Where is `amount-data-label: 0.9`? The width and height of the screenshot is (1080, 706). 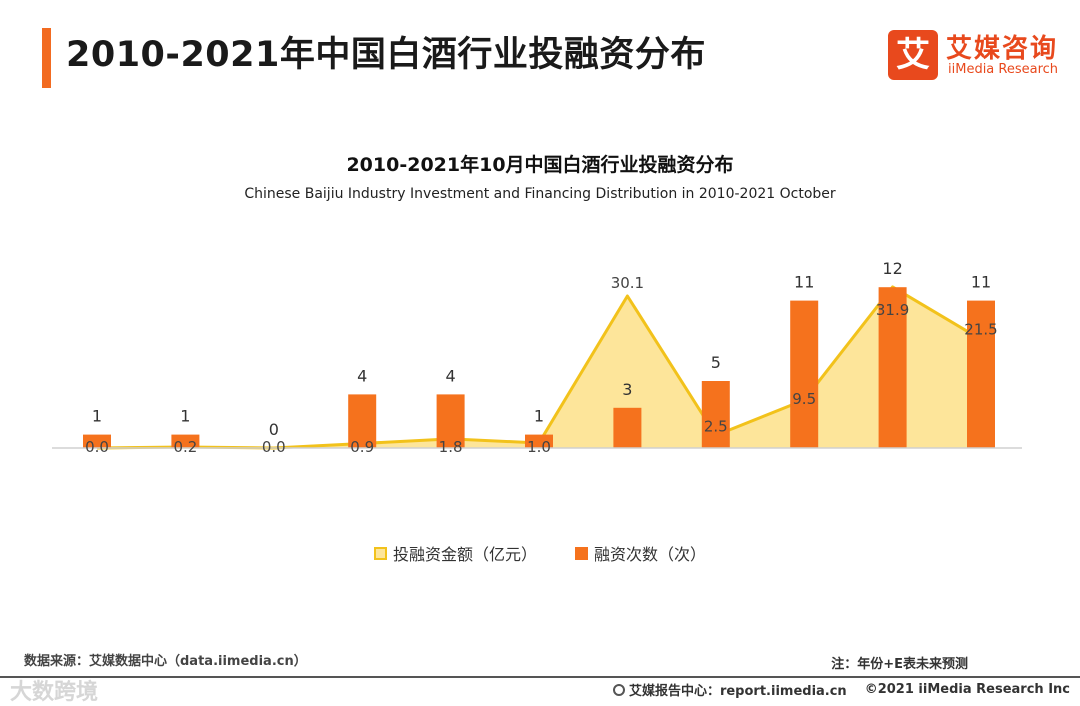
amount-data-label: 0.9 is located at coordinates (362, 447).